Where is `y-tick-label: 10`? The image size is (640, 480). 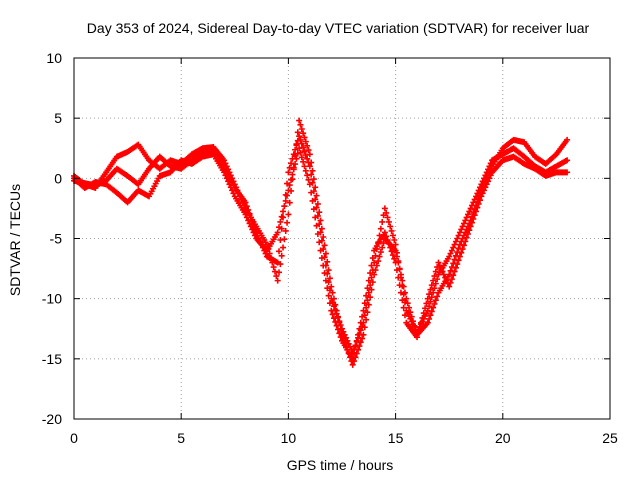 y-tick-label: 10 is located at coordinates (54, 58).